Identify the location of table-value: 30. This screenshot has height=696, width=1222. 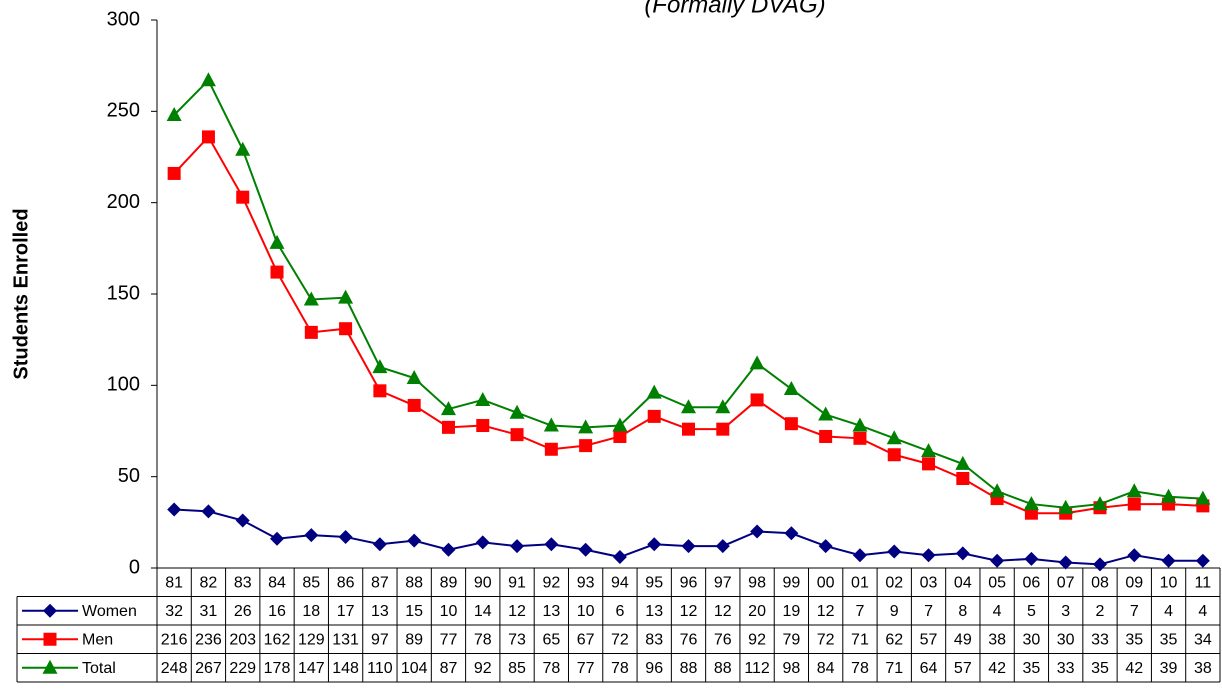
(1032, 639).